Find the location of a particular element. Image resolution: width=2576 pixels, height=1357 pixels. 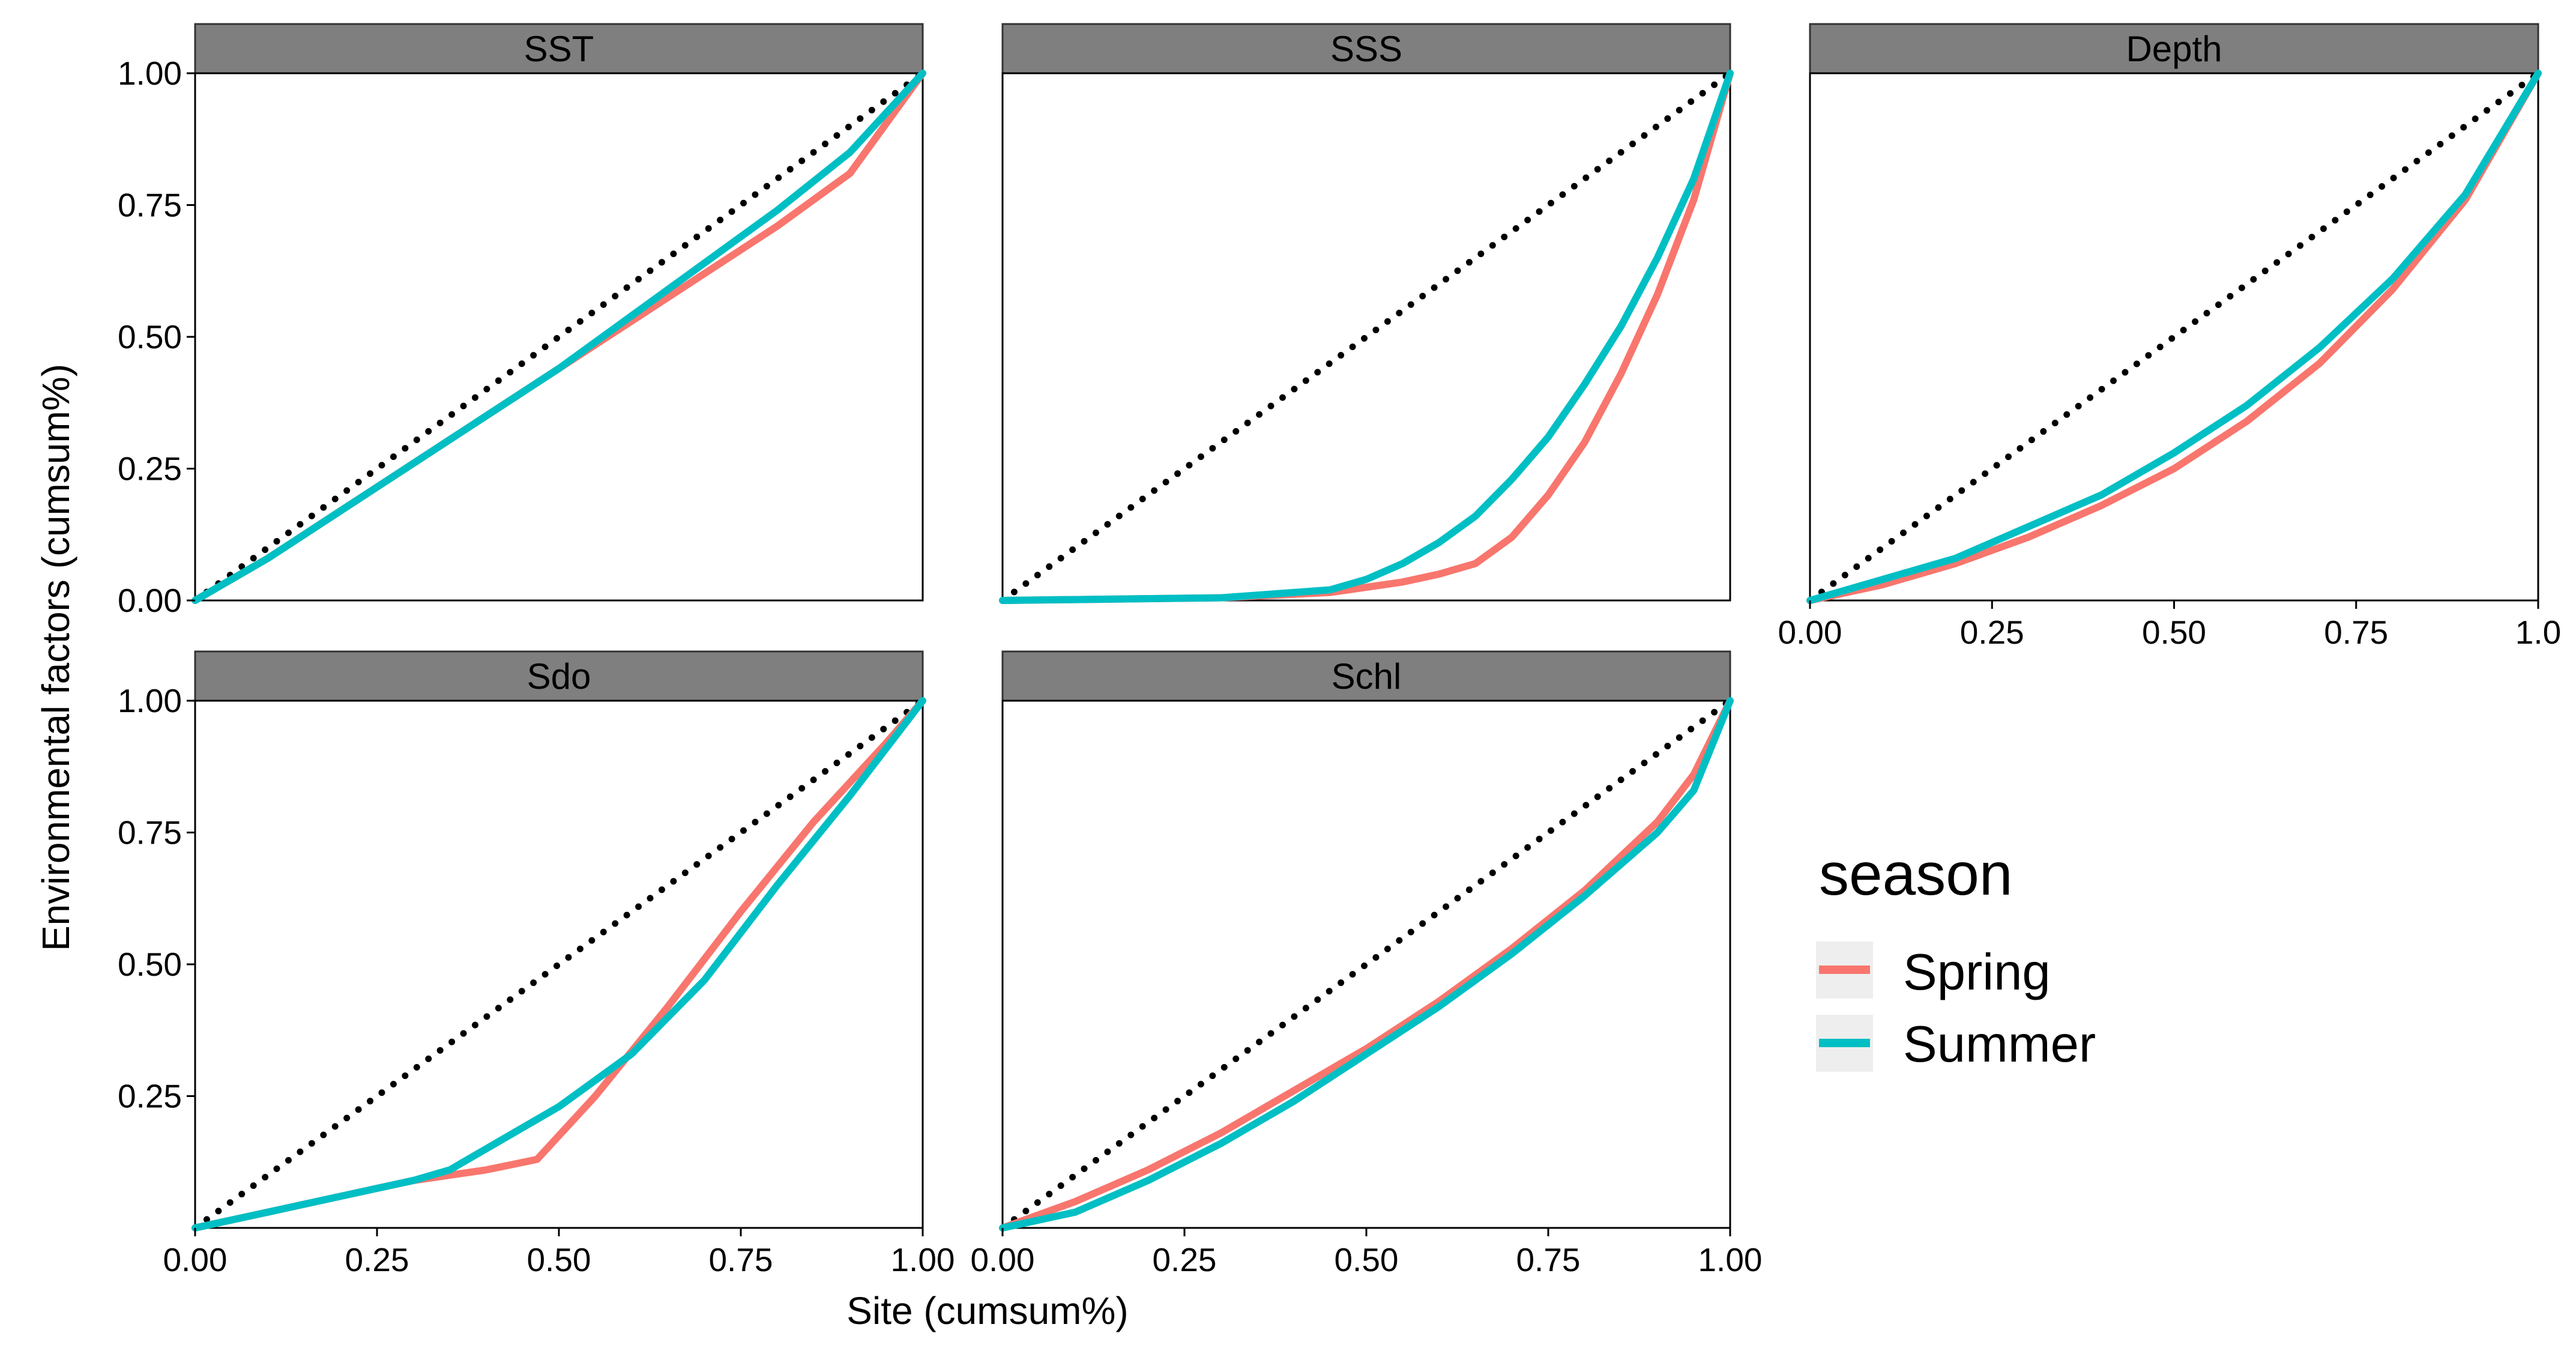

x-tick-label-sdo: 0.00 is located at coordinates (195, 1259).